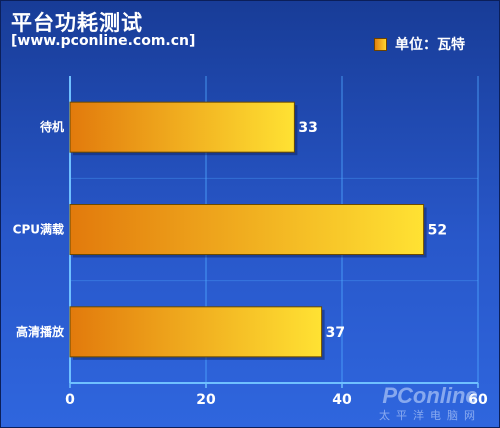 This screenshot has height=428, width=500. Describe the element at coordinates (307, 128) in the screenshot. I see `value-label: 33` at that location.